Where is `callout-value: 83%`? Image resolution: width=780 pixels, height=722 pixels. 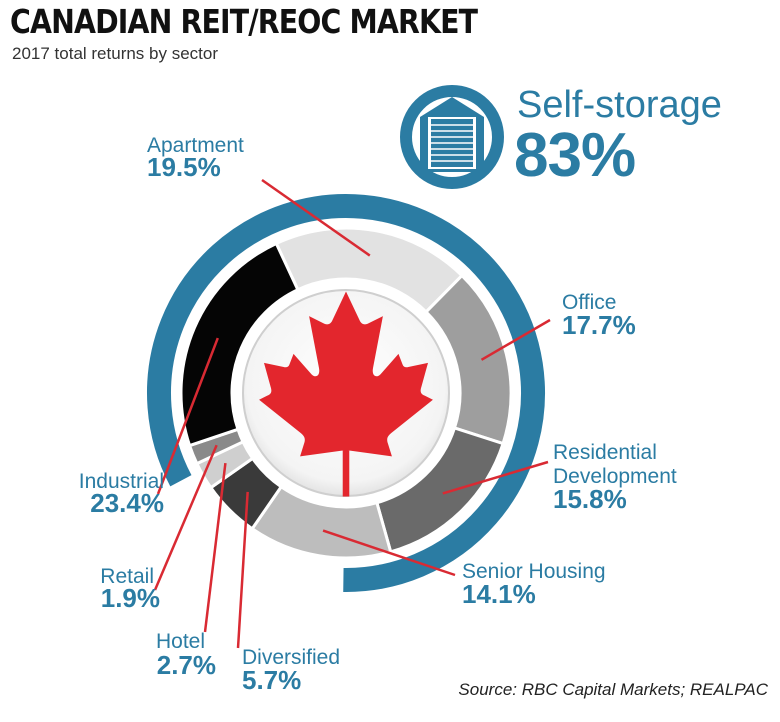
callout-value: 83% is located at coordinates (575, 155).